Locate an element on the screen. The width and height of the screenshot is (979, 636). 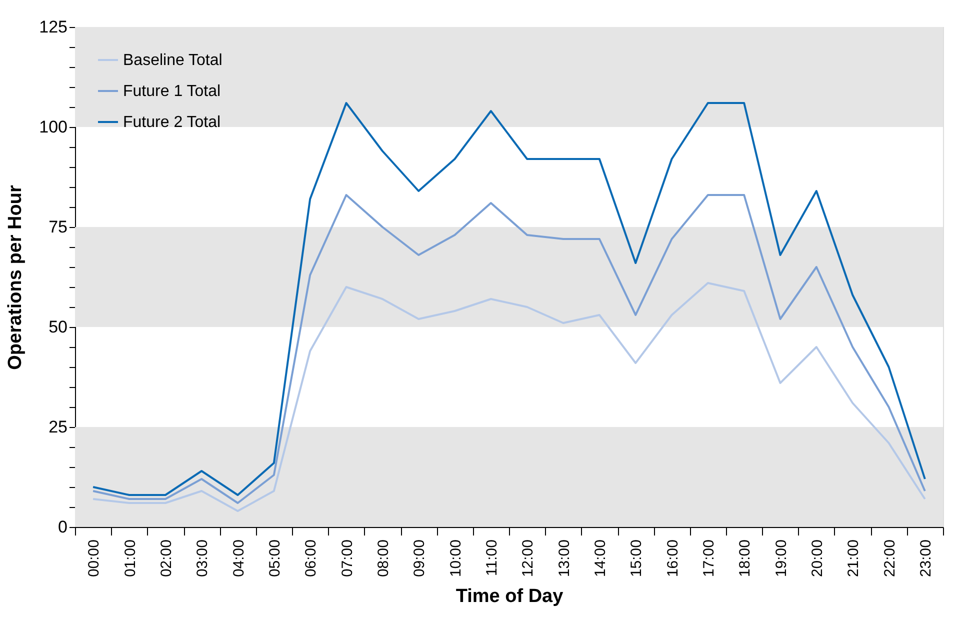
x-axis-title: Time of Day is located at coordinates (510, 597).